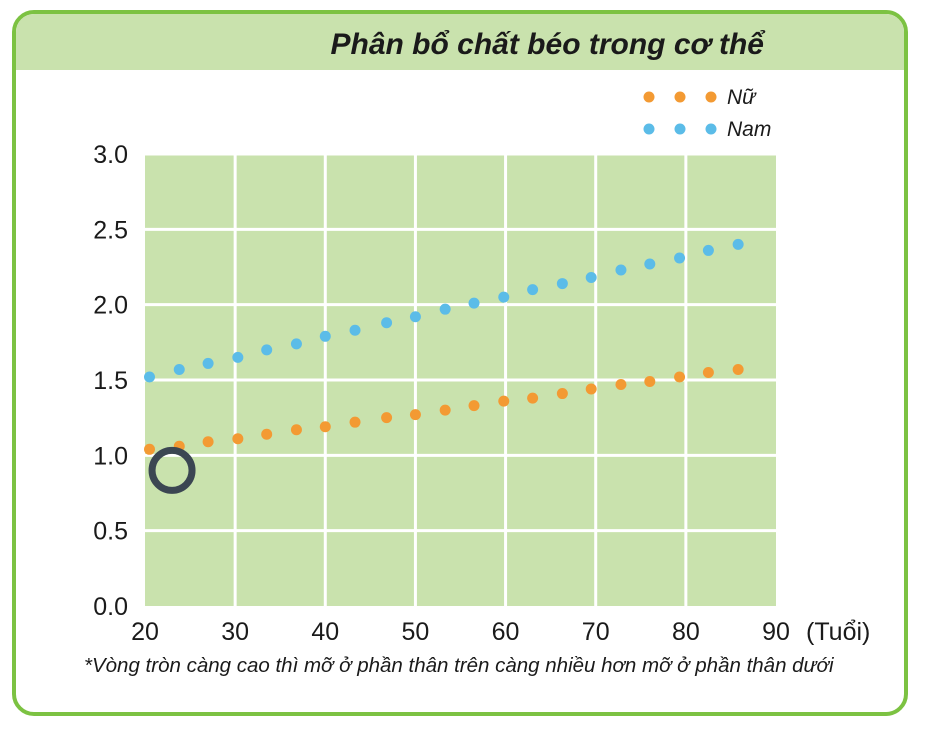 The height and width of the screenshot is (730, 930). Describe the element at coordinates (547, 44) in the screenshot. I see `chart-title: Phân bổ chất béo trong cơ thể` at that location.